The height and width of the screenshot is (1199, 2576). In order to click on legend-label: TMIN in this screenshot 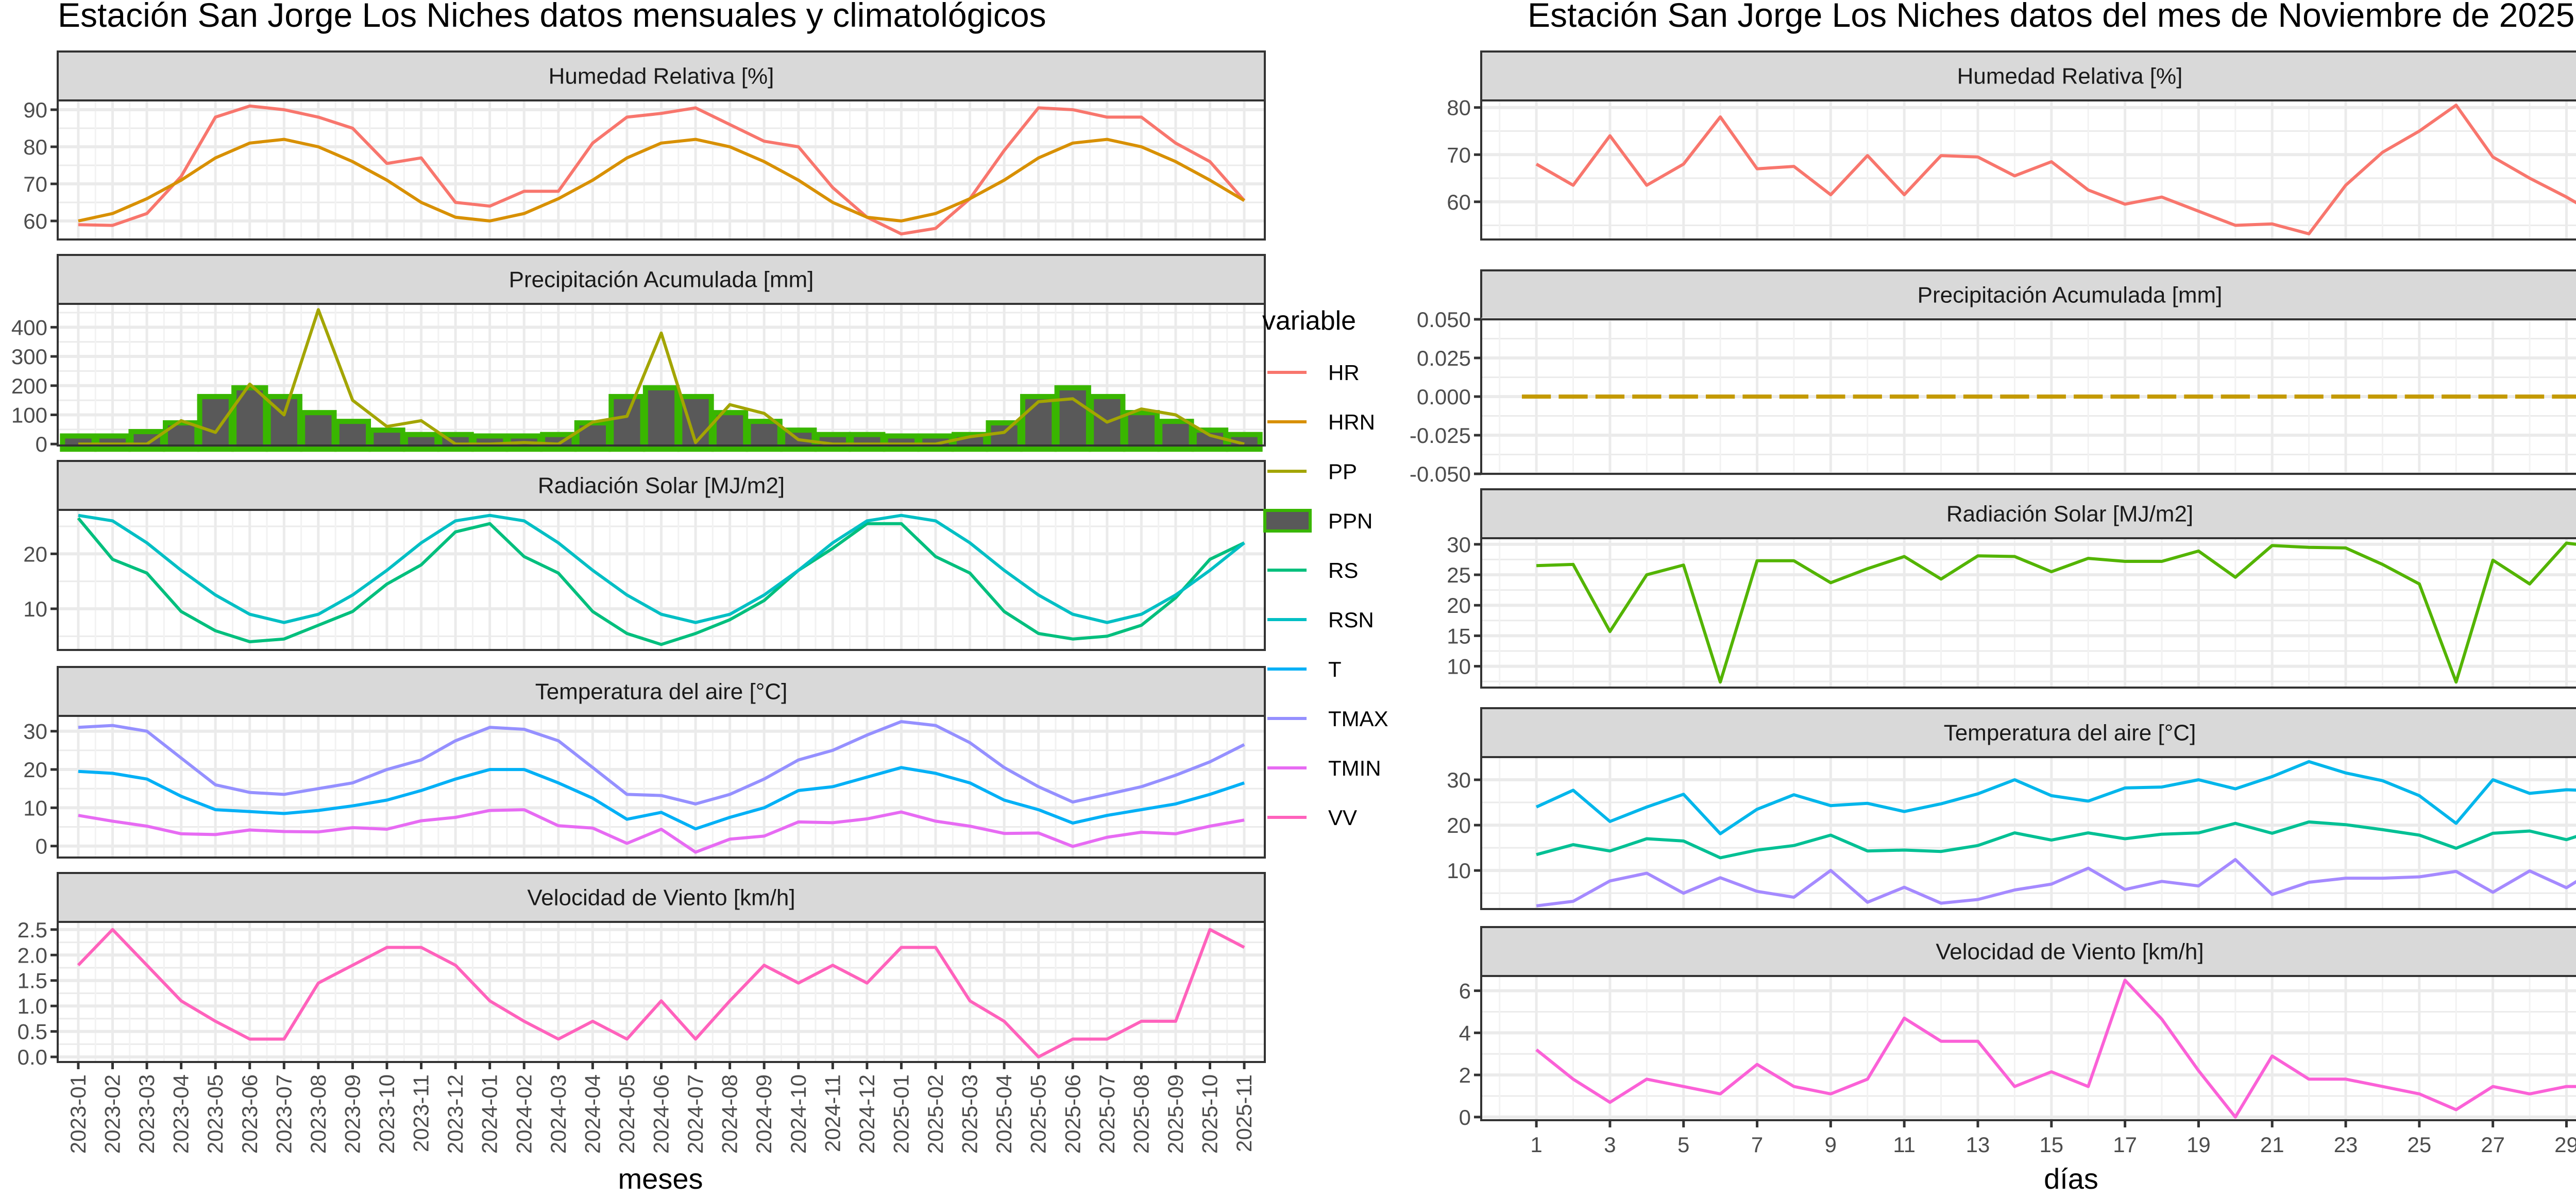, I will do `click(1354, 768)`.